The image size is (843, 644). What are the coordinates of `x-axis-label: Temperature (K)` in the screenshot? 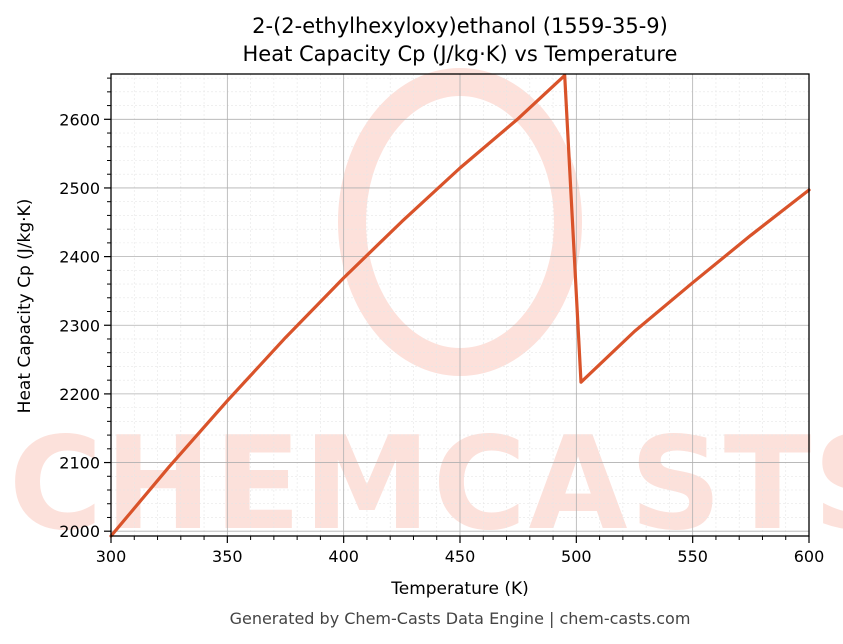 It's located at (459, 589).